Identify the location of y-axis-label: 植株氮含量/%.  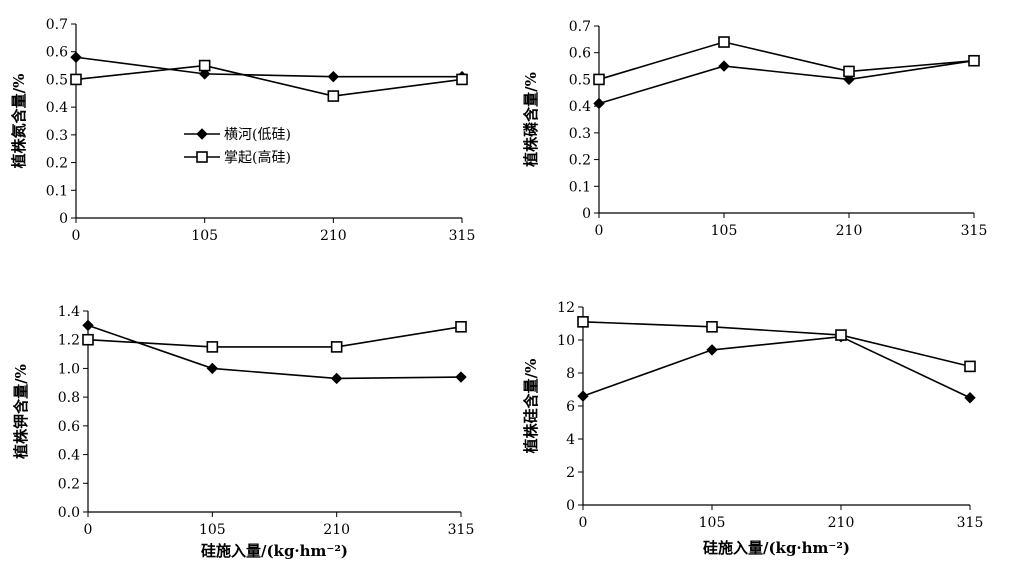
(19, 121).